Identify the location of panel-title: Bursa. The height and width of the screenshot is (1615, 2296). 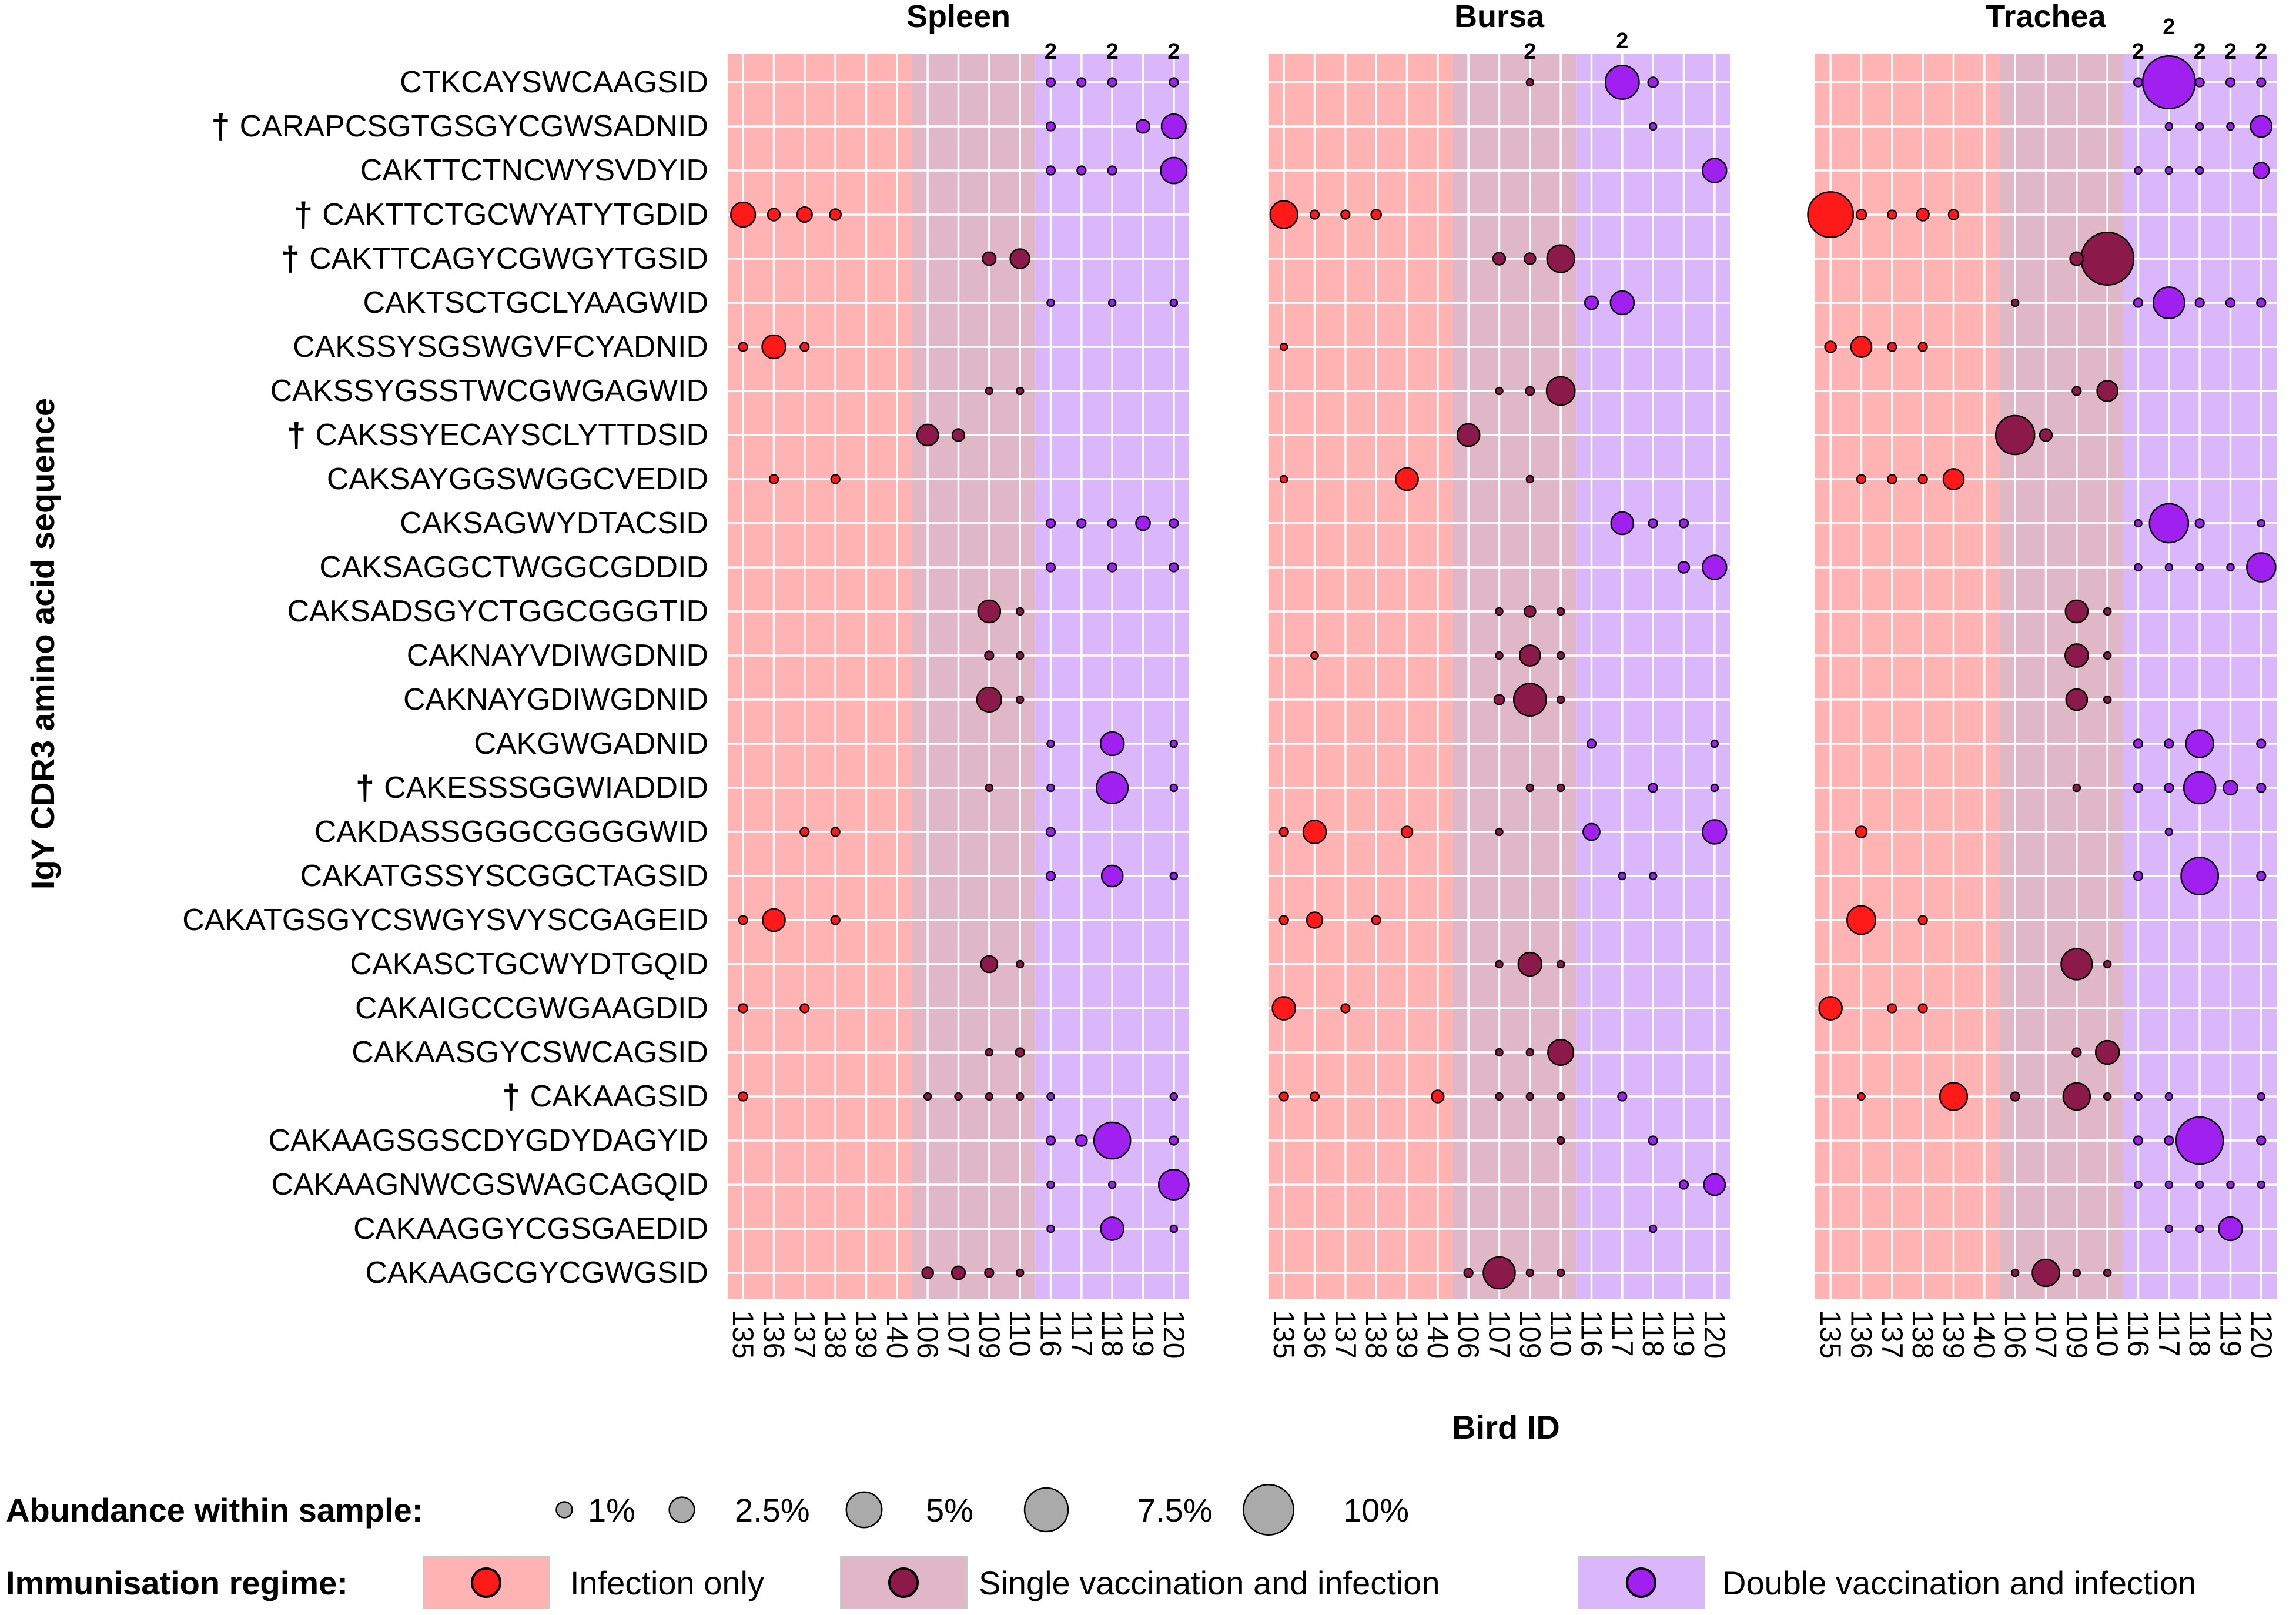
(1499, 17).